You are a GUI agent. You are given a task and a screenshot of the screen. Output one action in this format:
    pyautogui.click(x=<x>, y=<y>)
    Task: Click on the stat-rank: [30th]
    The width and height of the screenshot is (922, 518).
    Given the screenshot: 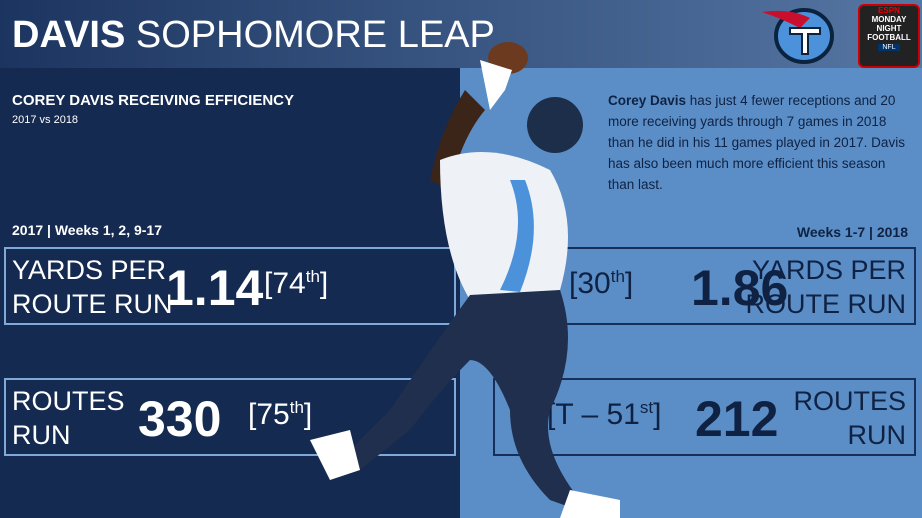 What is the action you would take?
    pyautogui.click(x=601, y=284)
    